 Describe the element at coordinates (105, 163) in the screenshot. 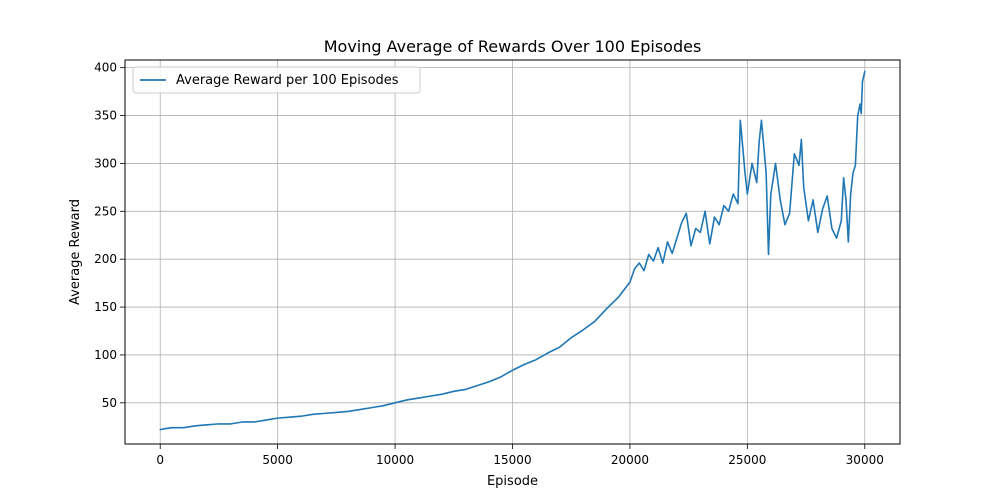

I see `y-tick-label: 300` at that location.